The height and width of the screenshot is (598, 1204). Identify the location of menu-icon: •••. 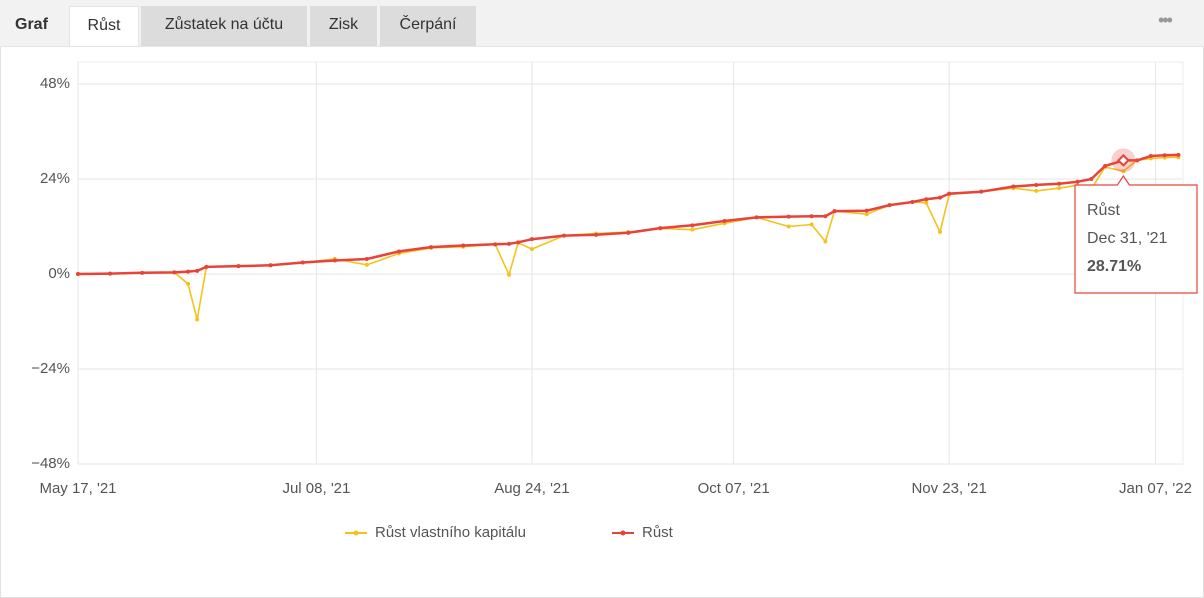
(1165, 20).